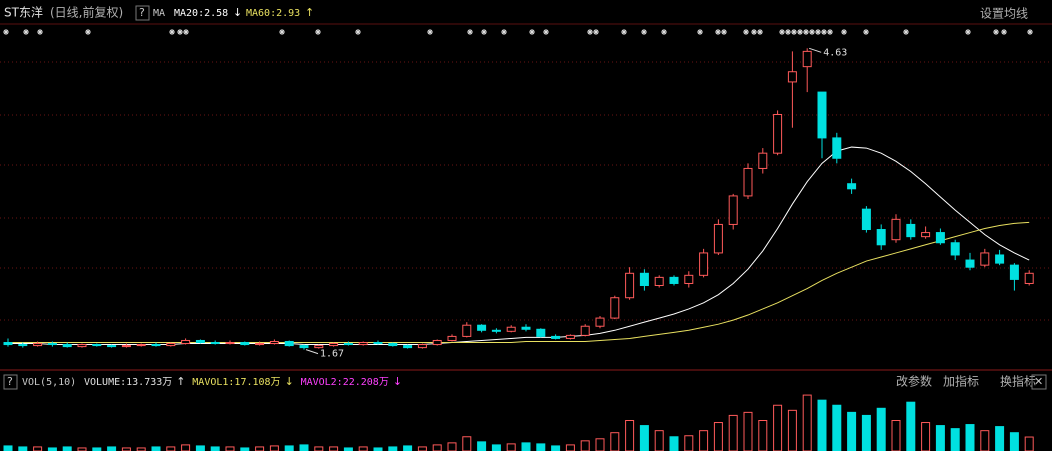 The height and width of the screenshot is (451, 1052). I want to click on subtitle: (日线,前复权), so click(86, 12).